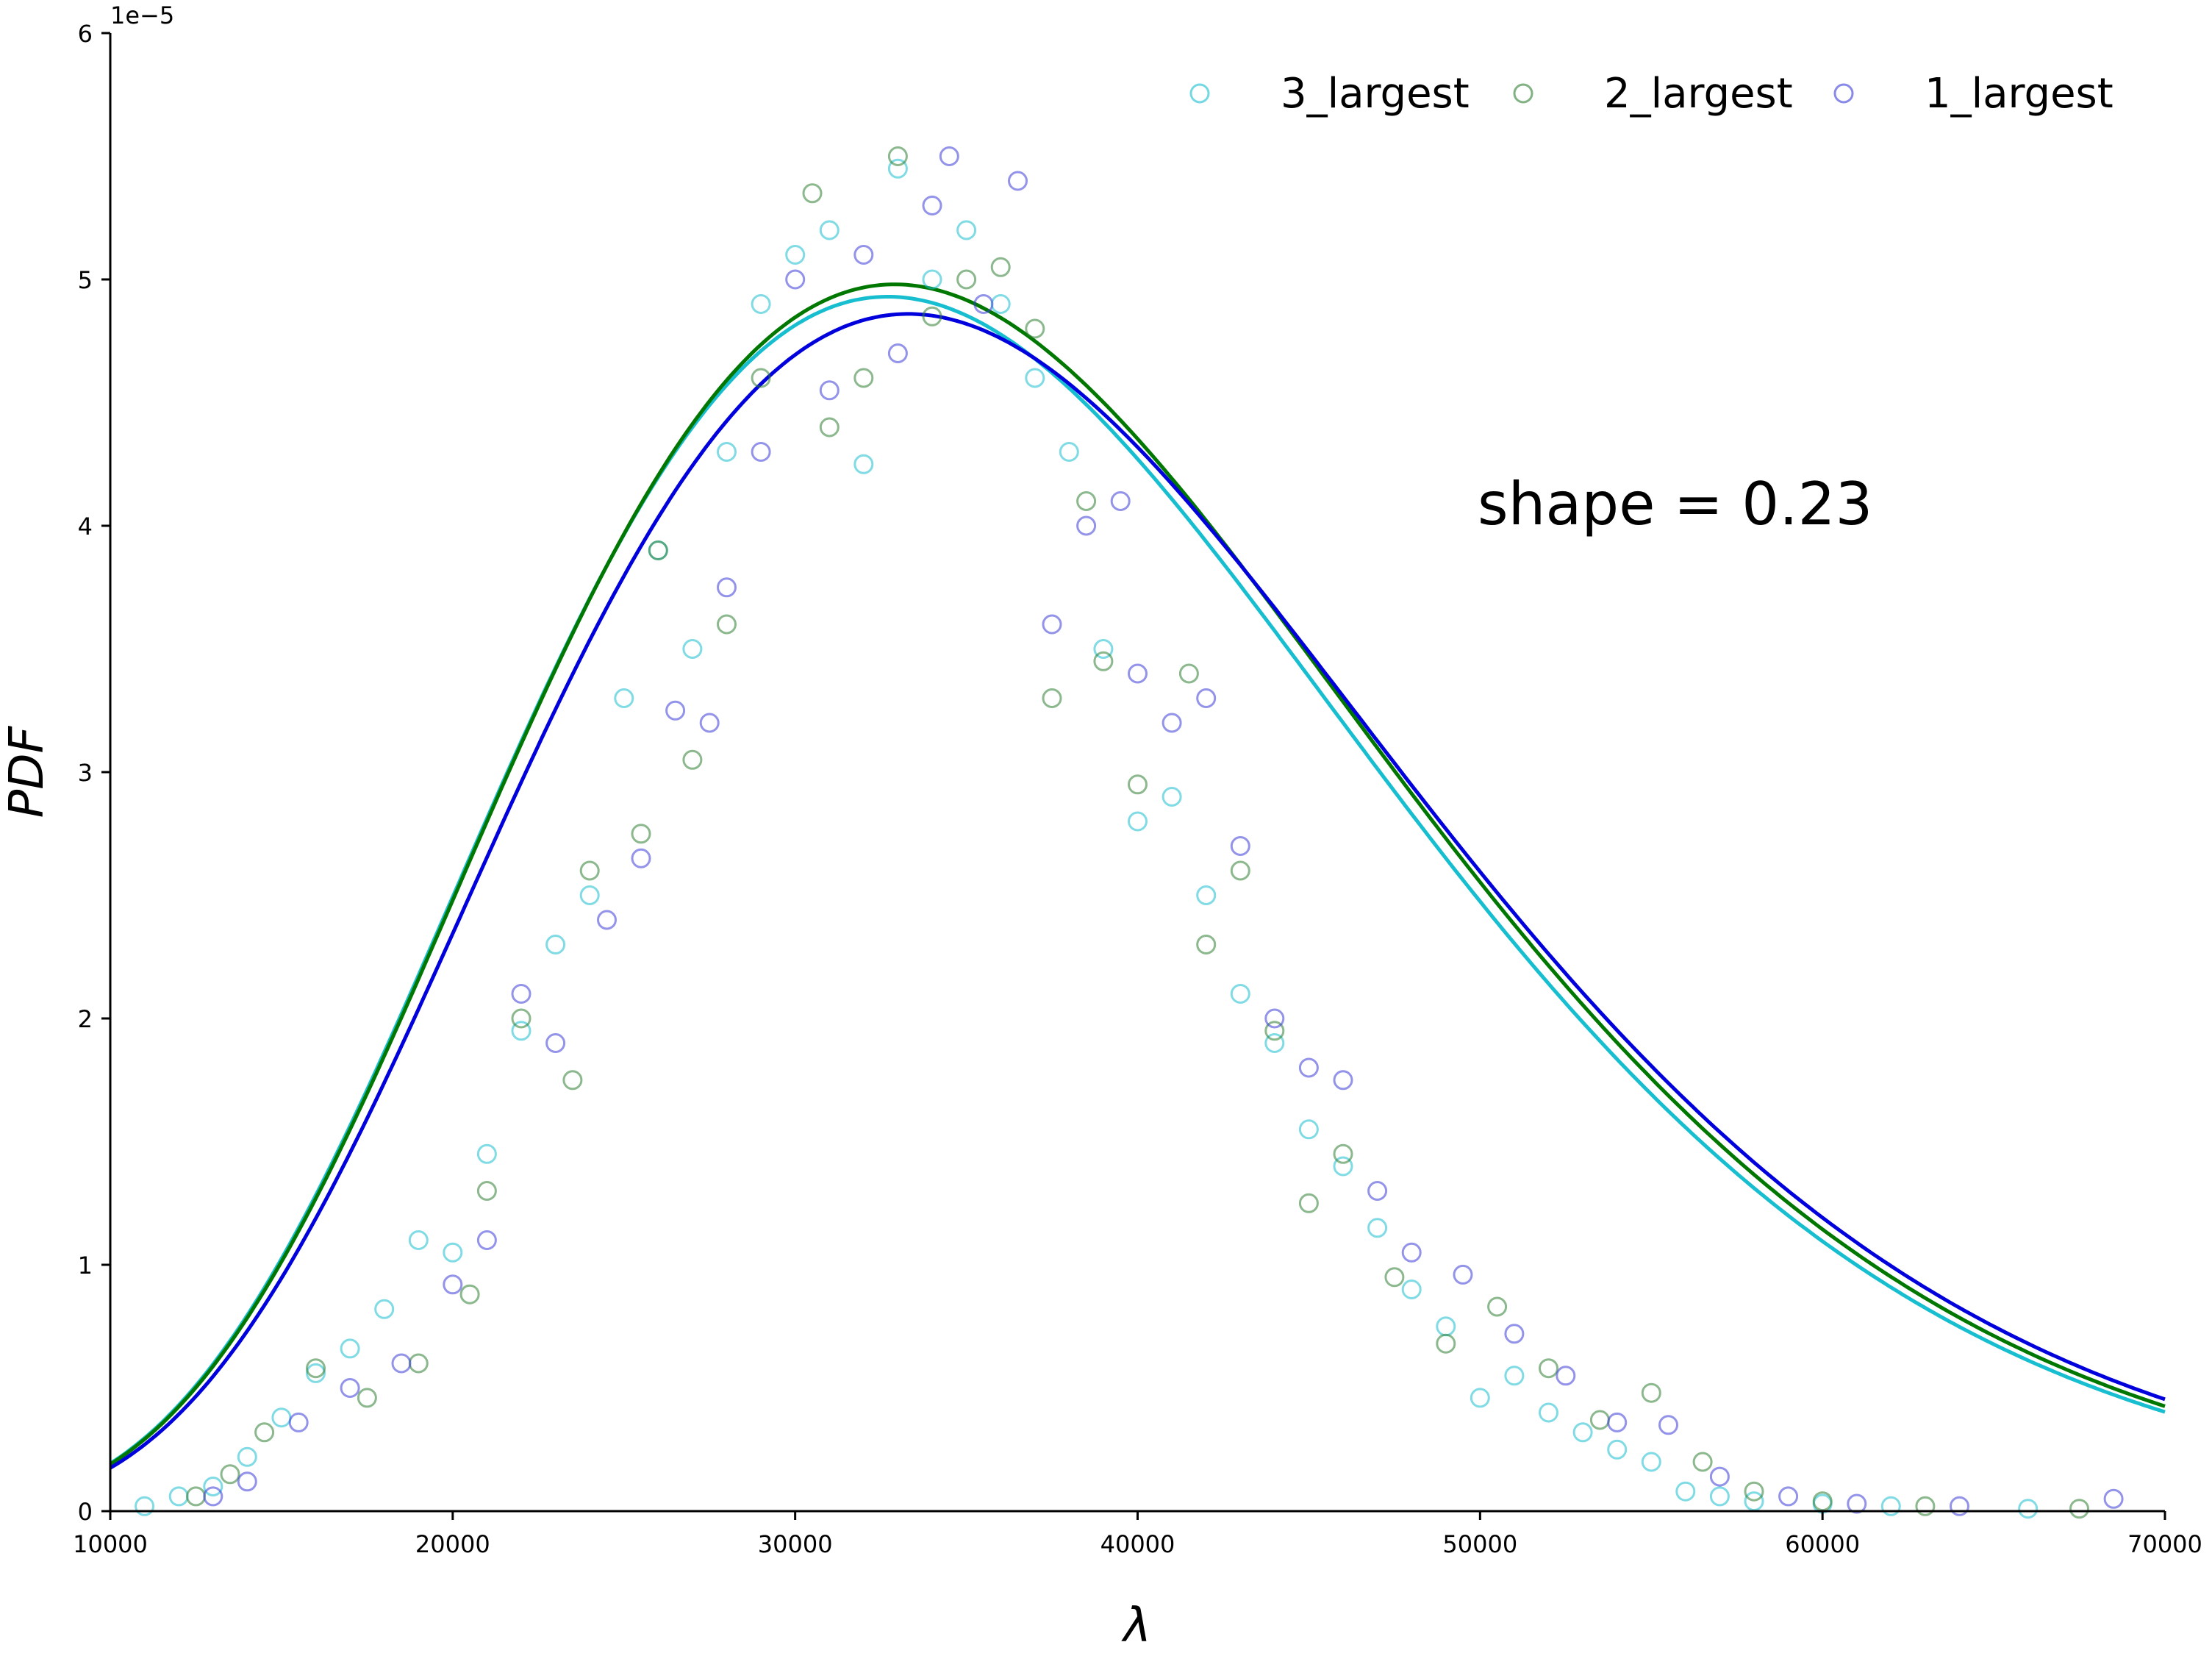 This screenshot has height=1656, width=2212. I want to click on x-tick-label: 70000, so click(2164, 1544).